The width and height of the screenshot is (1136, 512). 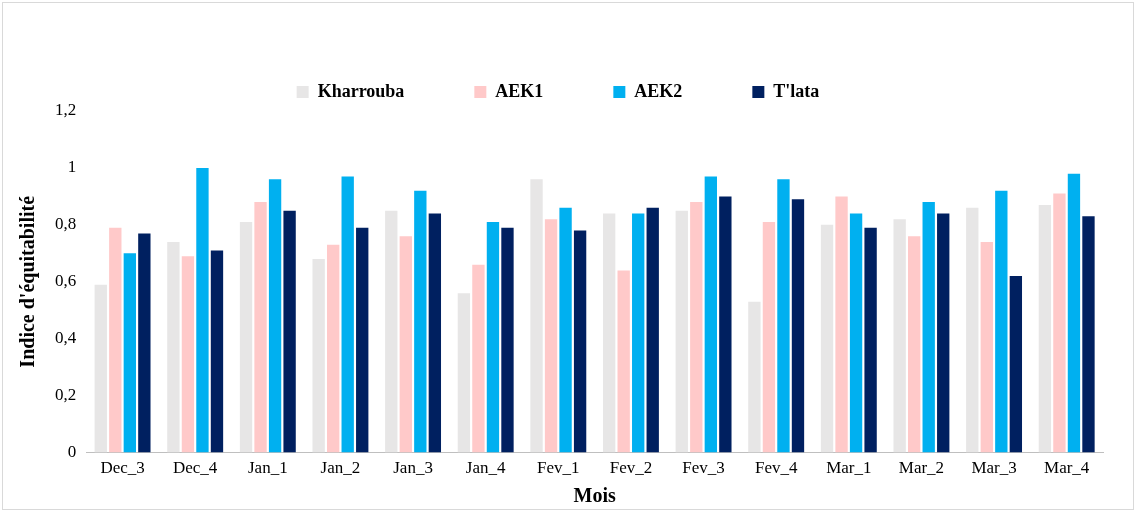 What do you see at coordinates (66, 224) in the screenshot?
I see `y-tick-label: 0,8` at bounding box center [66, 224].